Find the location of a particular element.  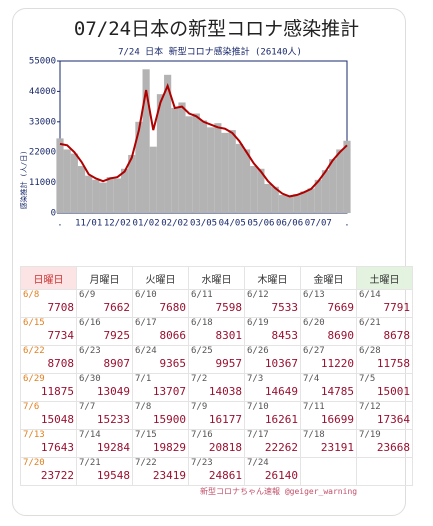

day-cell: 6/30 13049 is located at coordinates (104, 387).